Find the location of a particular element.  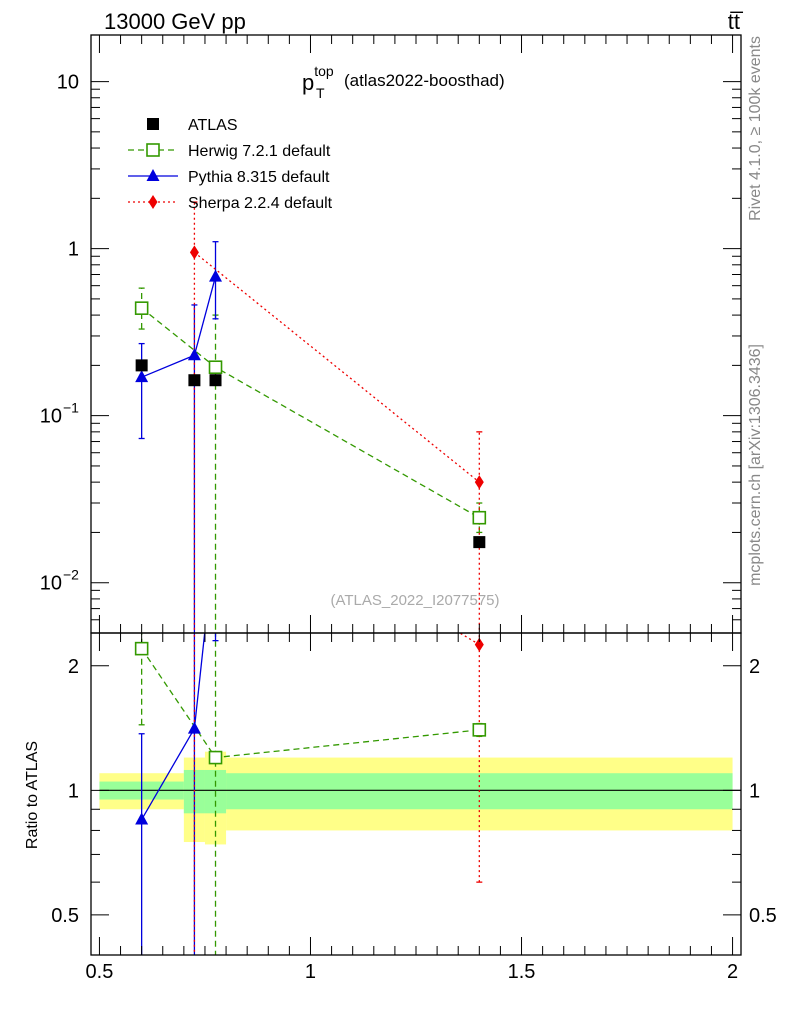

legend-label-3: Sherpa 2.2.4 default is located at coordinates (260, 203).